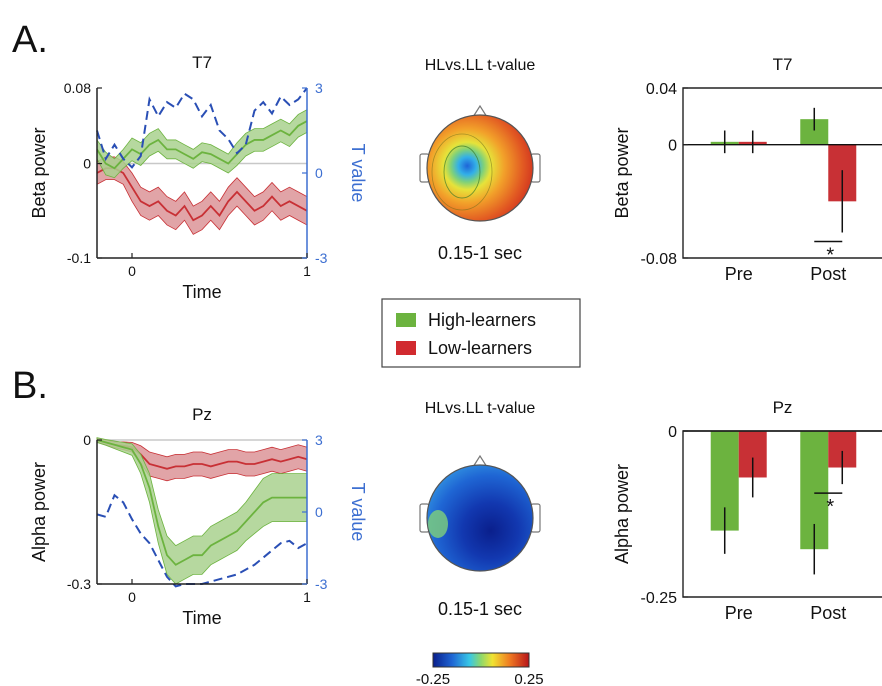  Describe the element at coordinates (87, 440) in the screenshot. I see `b_line-ytick-label: 0` at that location.